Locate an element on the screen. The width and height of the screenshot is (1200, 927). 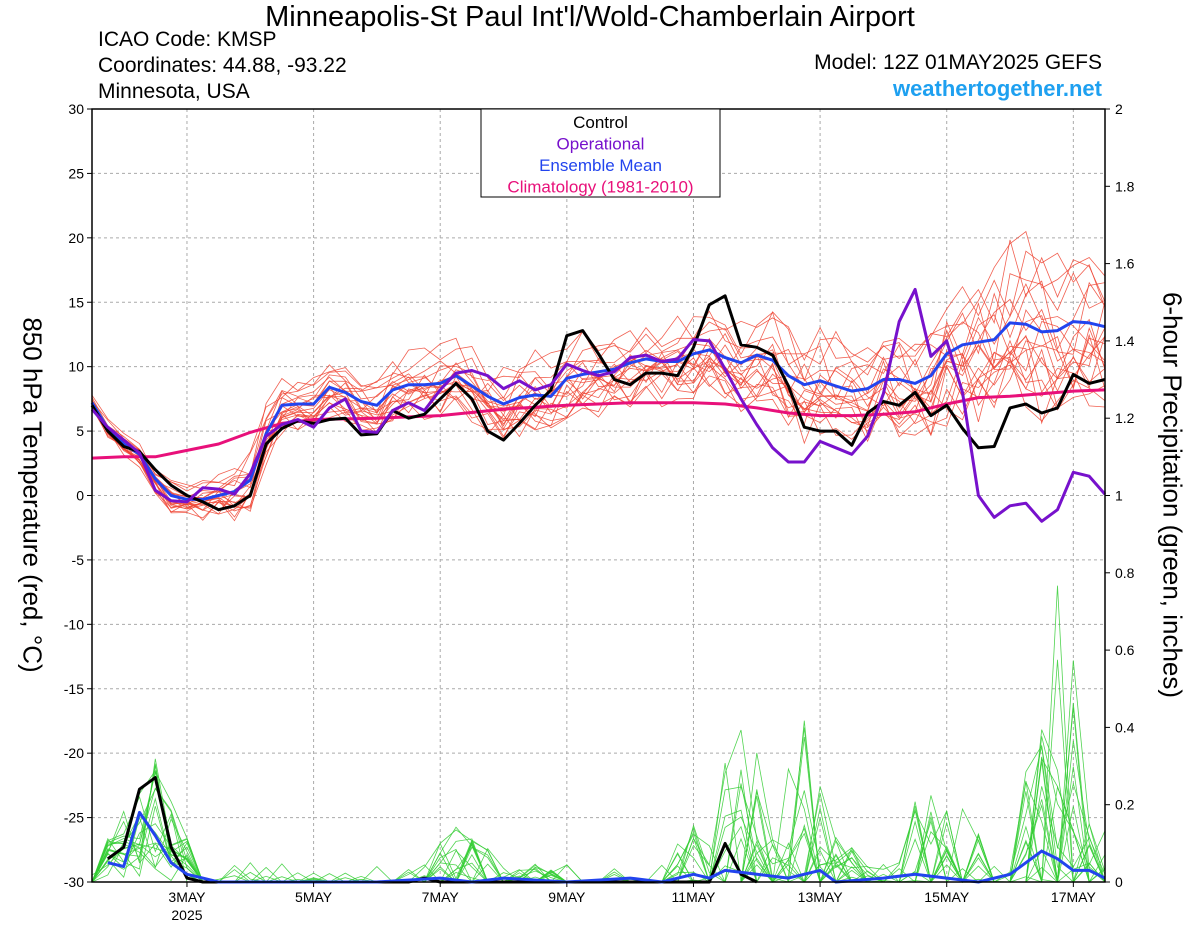
left-tick-label: 5 is located at coordinates (80, 431).